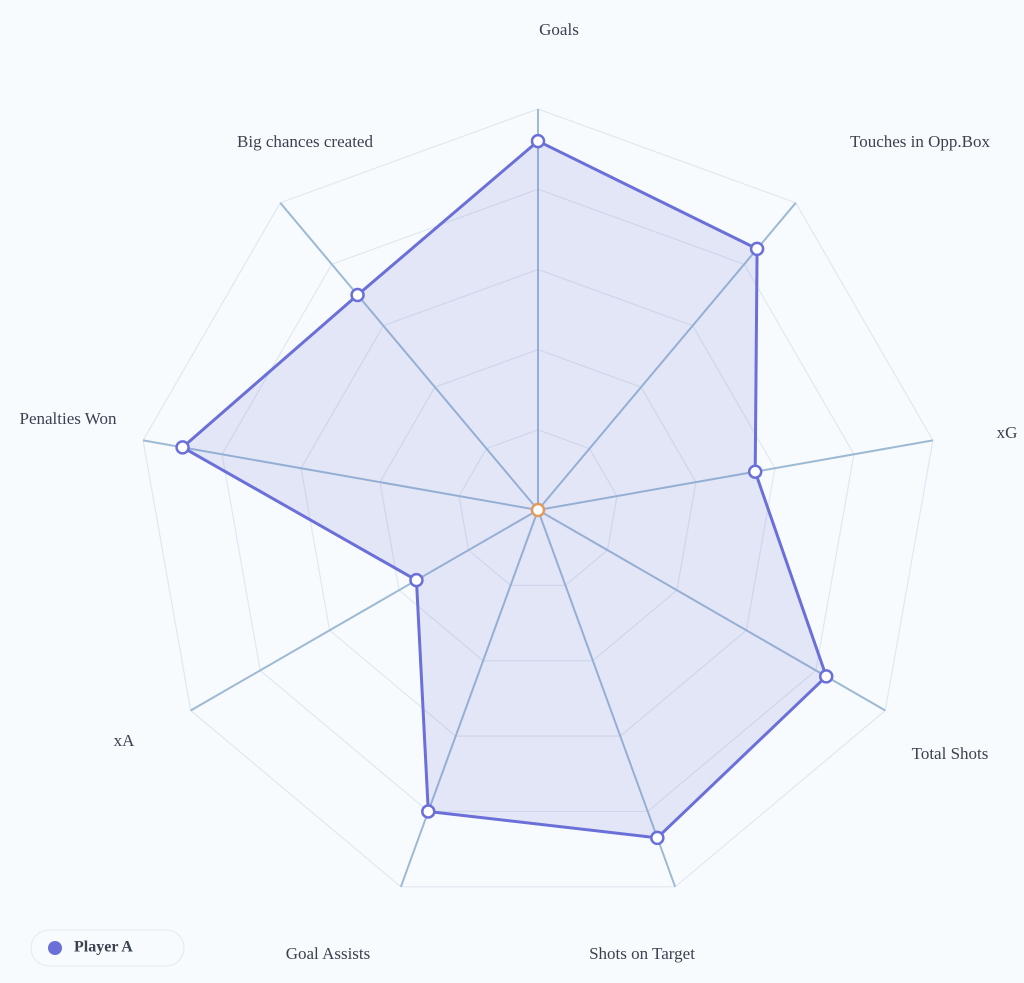 This screenshot has width=1024, height=983. What do you see at coordinates (920, 141) in the screenshot?
I see `axis-label: Touches in Opp.Box` at bounding box center [920, 141].